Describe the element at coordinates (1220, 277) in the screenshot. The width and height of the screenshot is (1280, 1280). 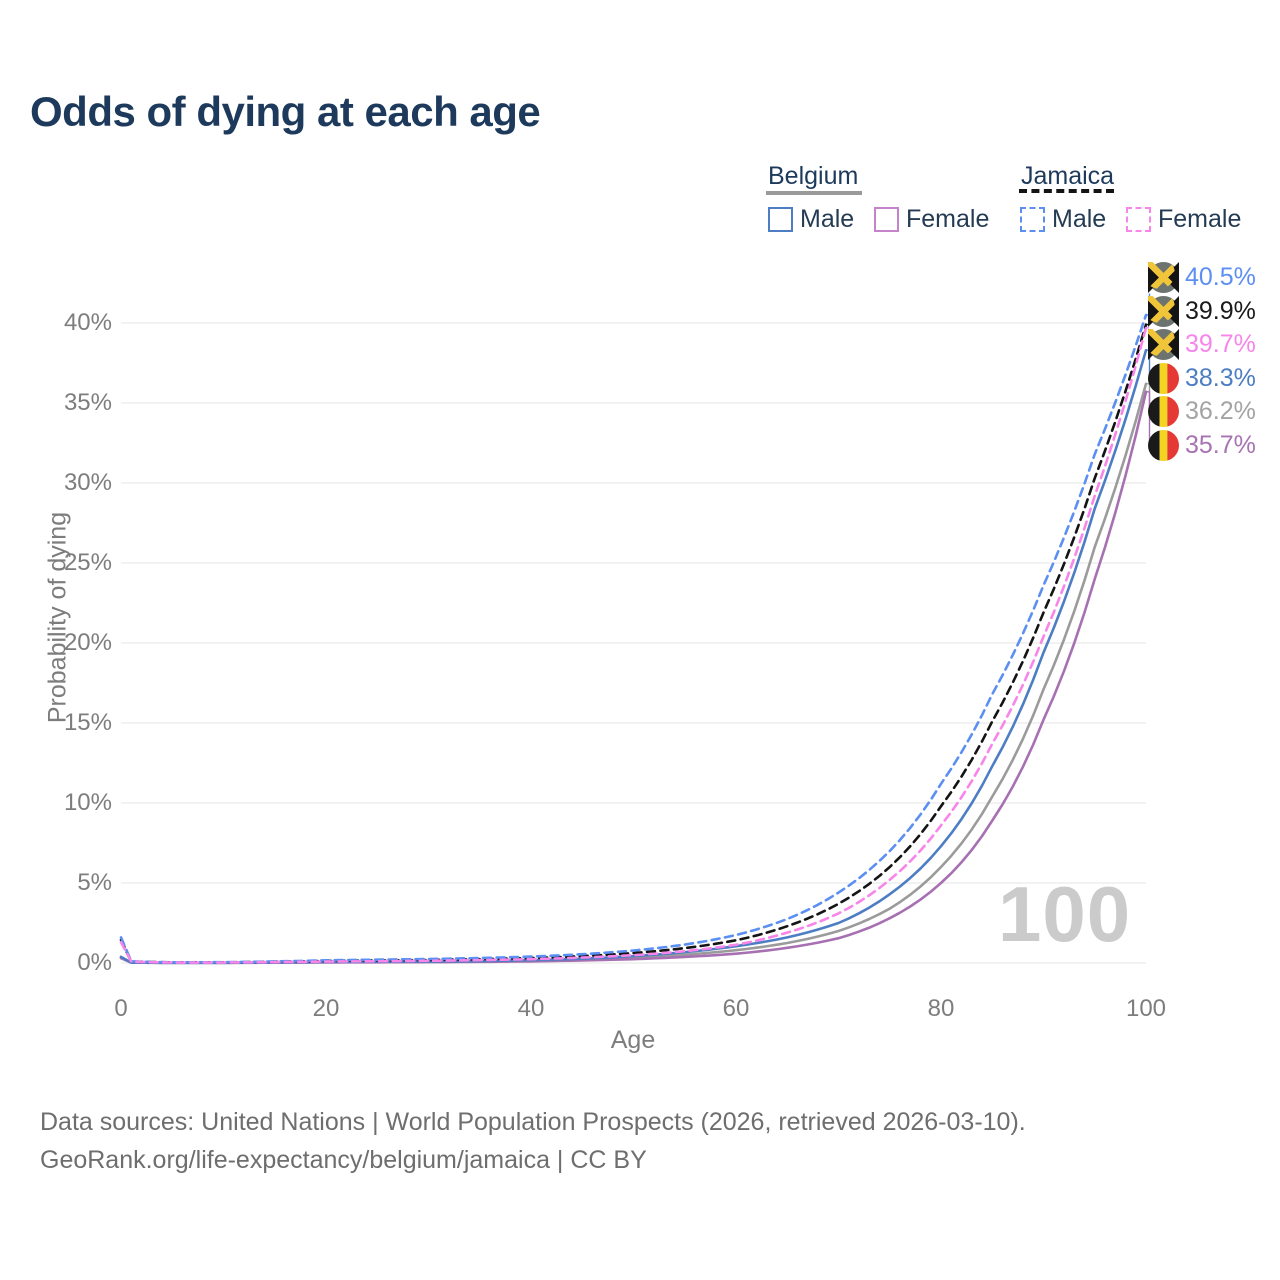
I see `end-label-value: 40.5%` at that location.